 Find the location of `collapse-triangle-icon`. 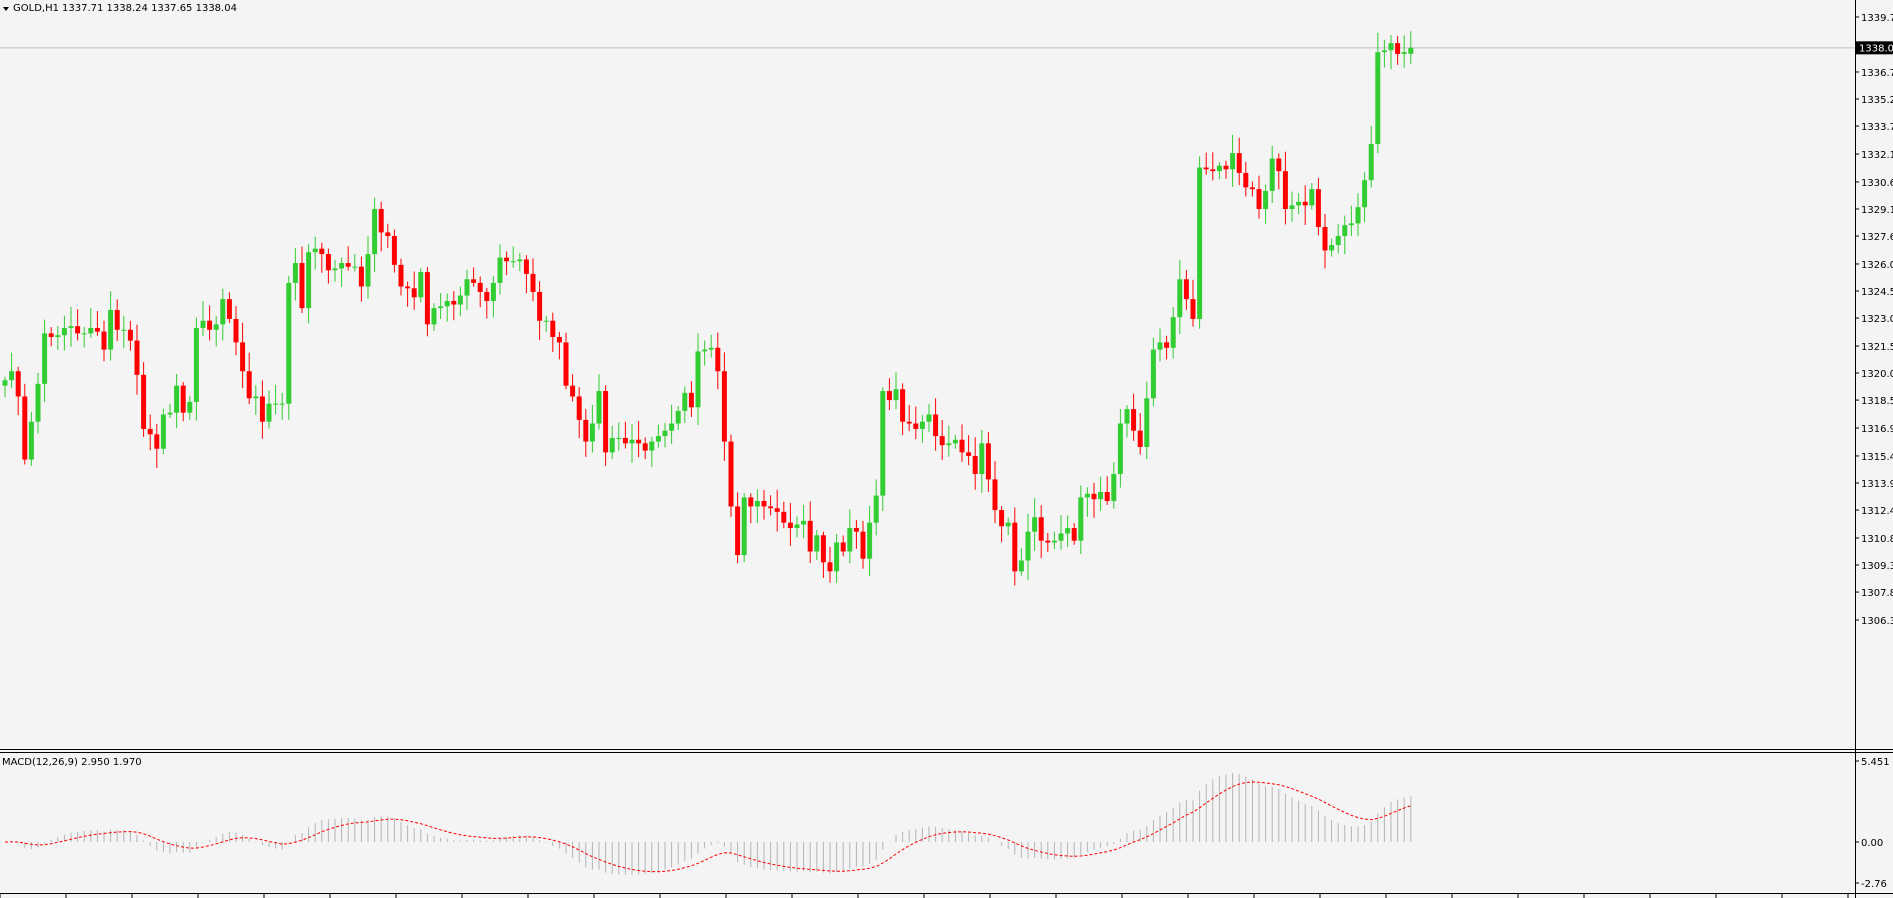

collapse-triangle-icon is located at coordinates (6, 9).